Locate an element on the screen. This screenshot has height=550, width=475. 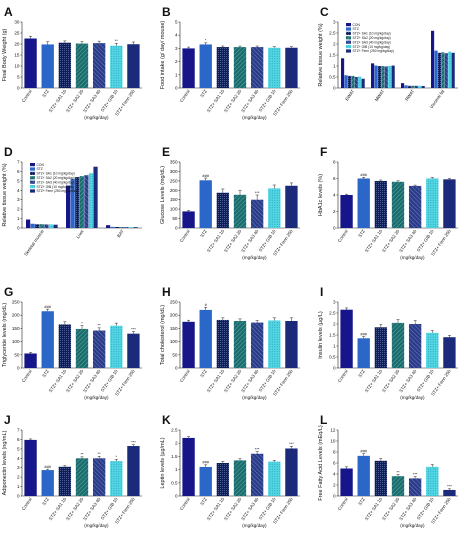
category-label-f-5: STZ+ GIB 10 is located at coordinates (425, 240).